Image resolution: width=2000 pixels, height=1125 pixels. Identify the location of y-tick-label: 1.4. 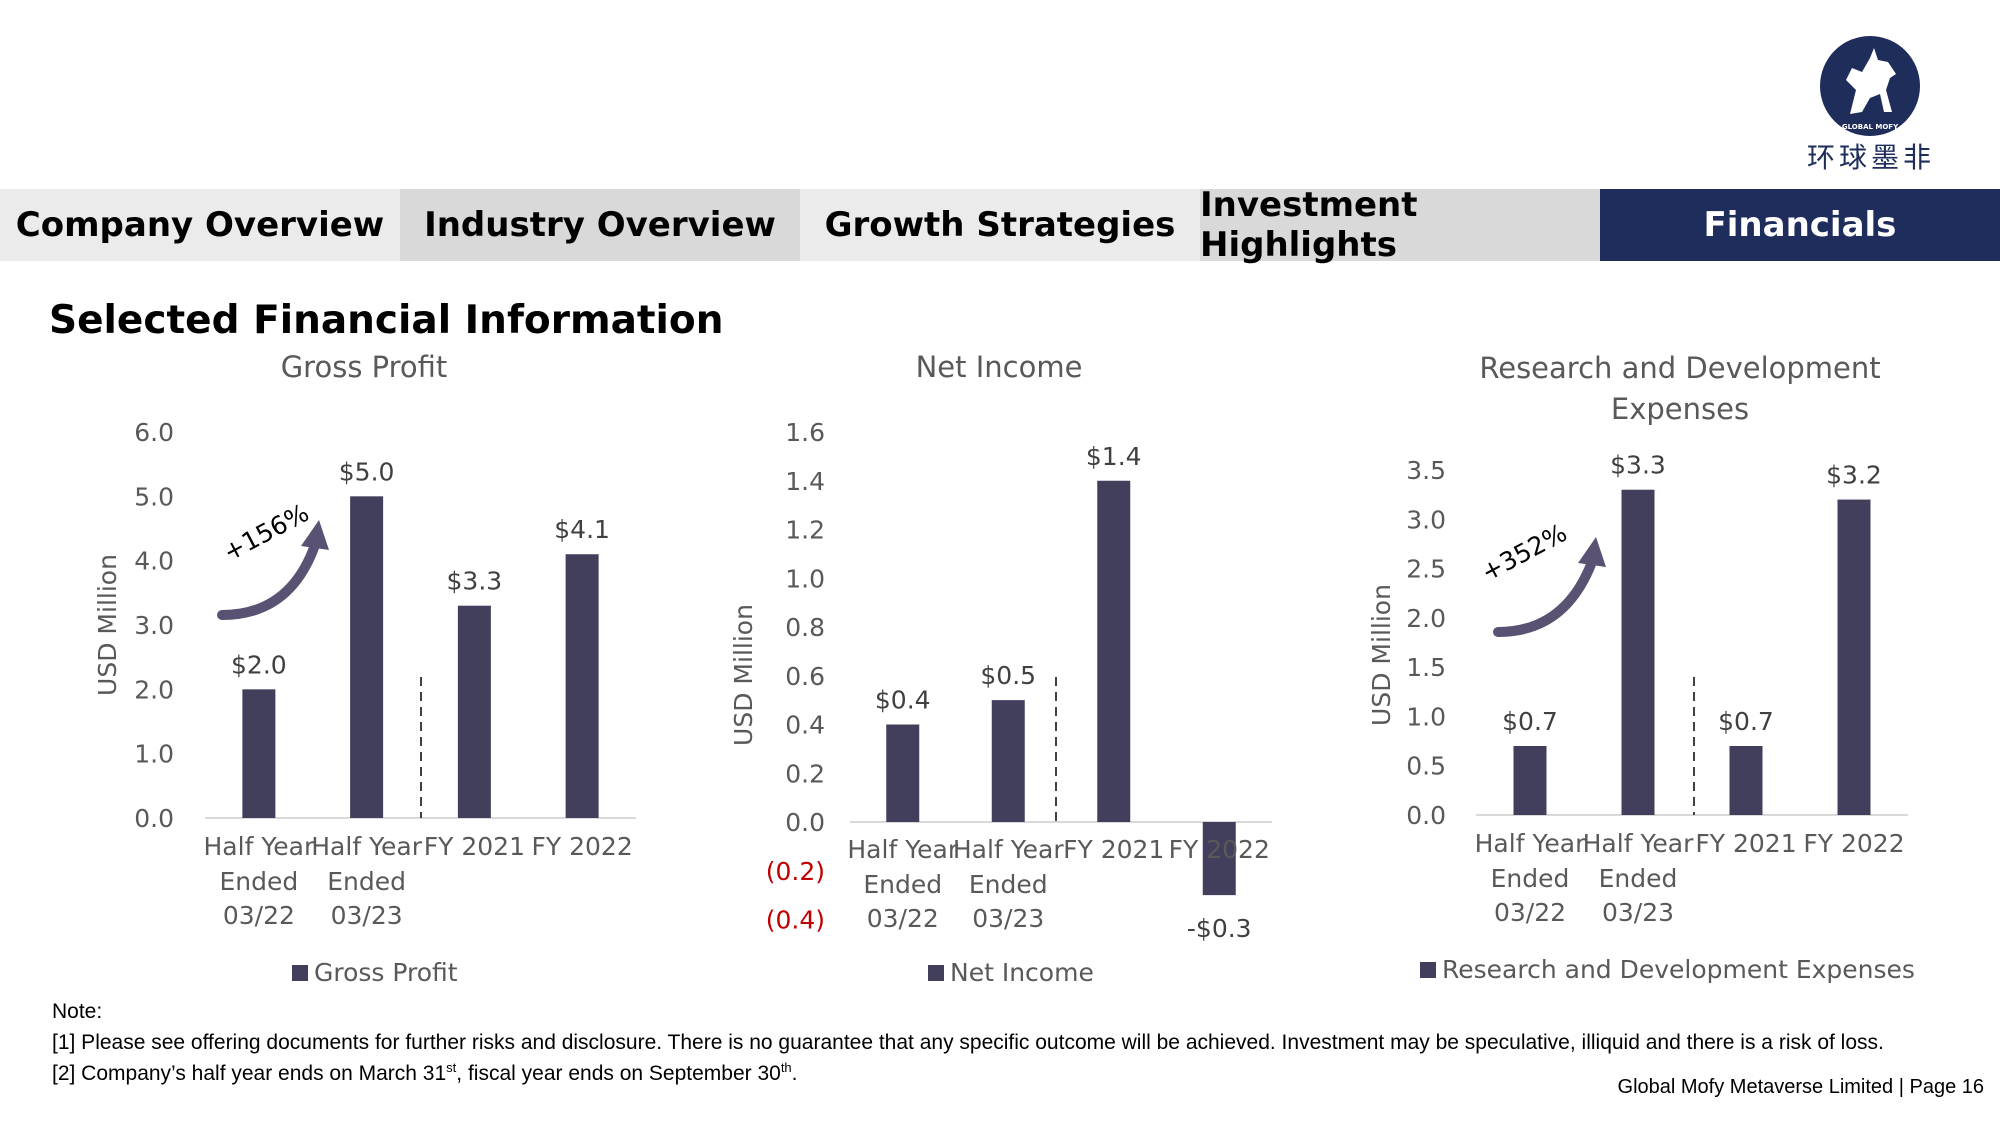
(805, 481).